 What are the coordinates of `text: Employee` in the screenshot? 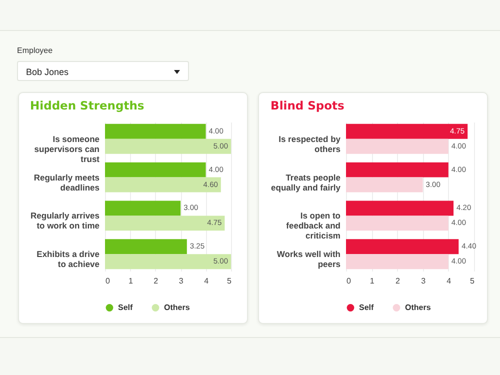 It's located at (35, 50).